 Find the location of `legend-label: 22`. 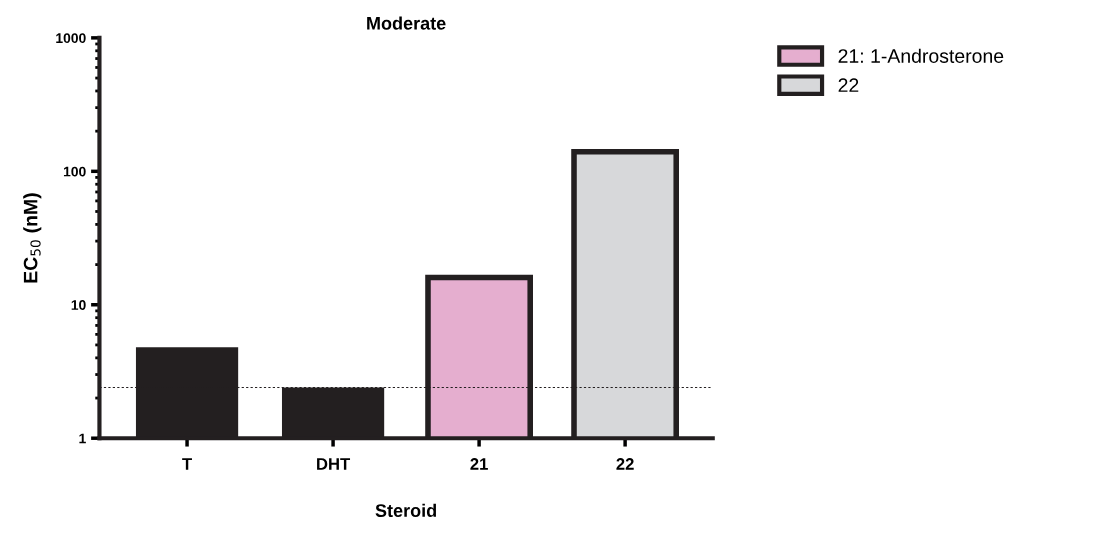

legend-label: 22 is located at coordinates (848, 85).